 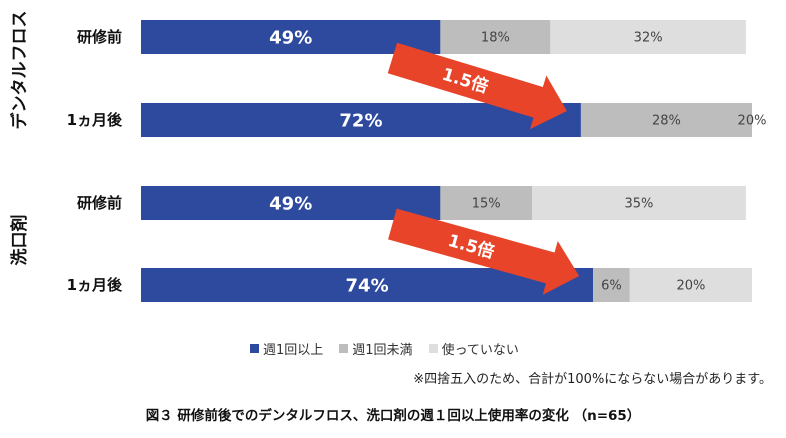 I want to click on legend-item-not-used: 使っていない, so click(x=473, y=348).